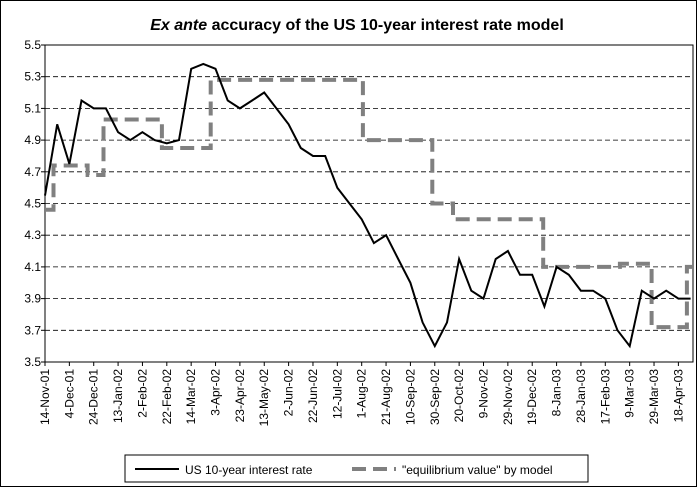 Image resolution: width=697 pixels, height=487 pixels. Describe the element at coordinates (557, 393) in the screenshot. I see `x-tick-label: 8-Jan-03` at that location.